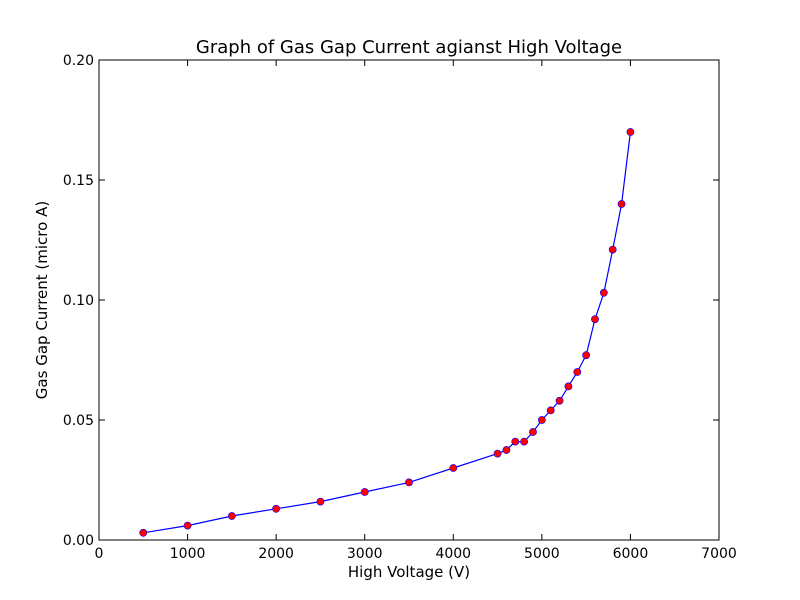 The image size is (800, 600). What do you see at coordinates (78, 421) in the screenshot?
I see `y-tick-label: 0.05` at bounding box center [78, 421].